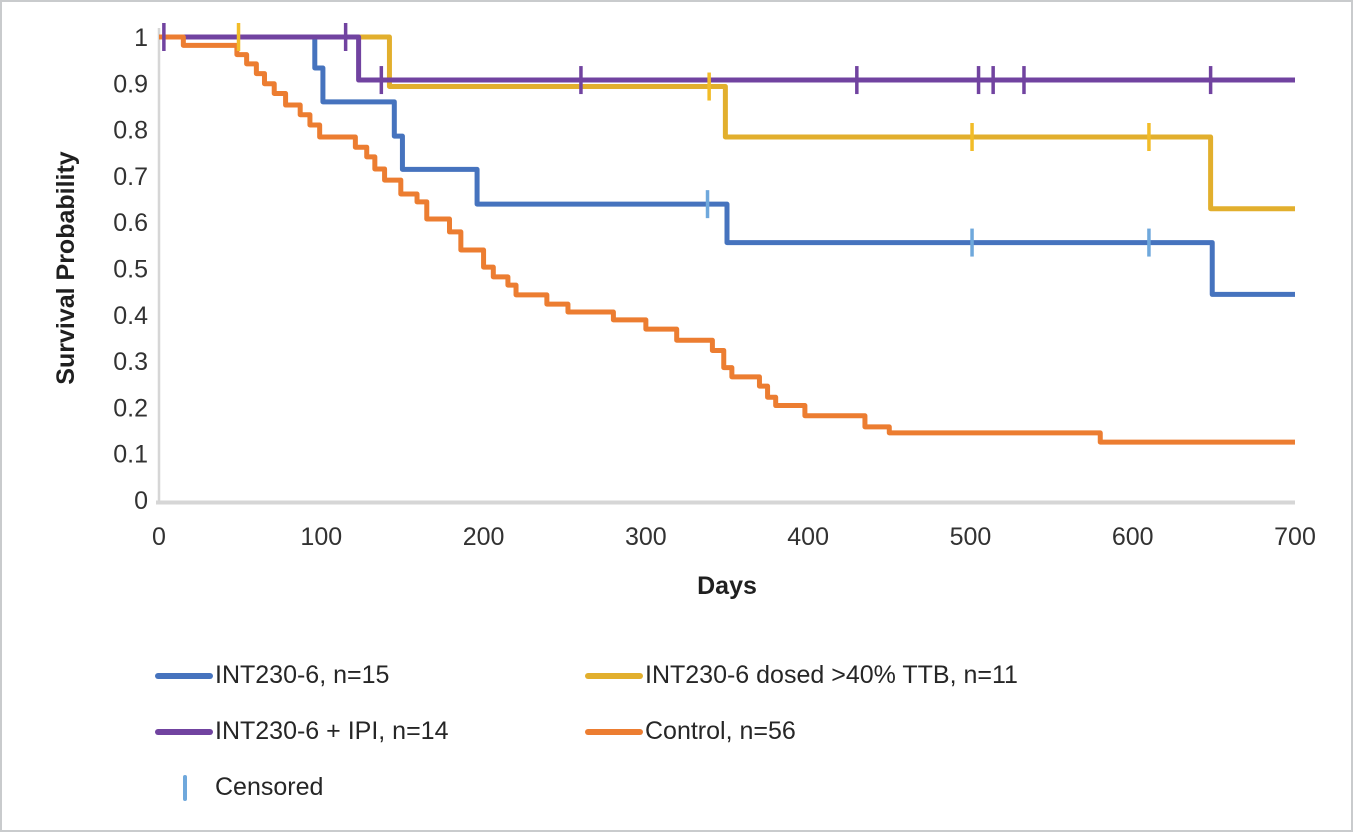 This screenshot has height=832, width=1353. I want to click on y-axis-title: Survival Probability, so click(66, 268).